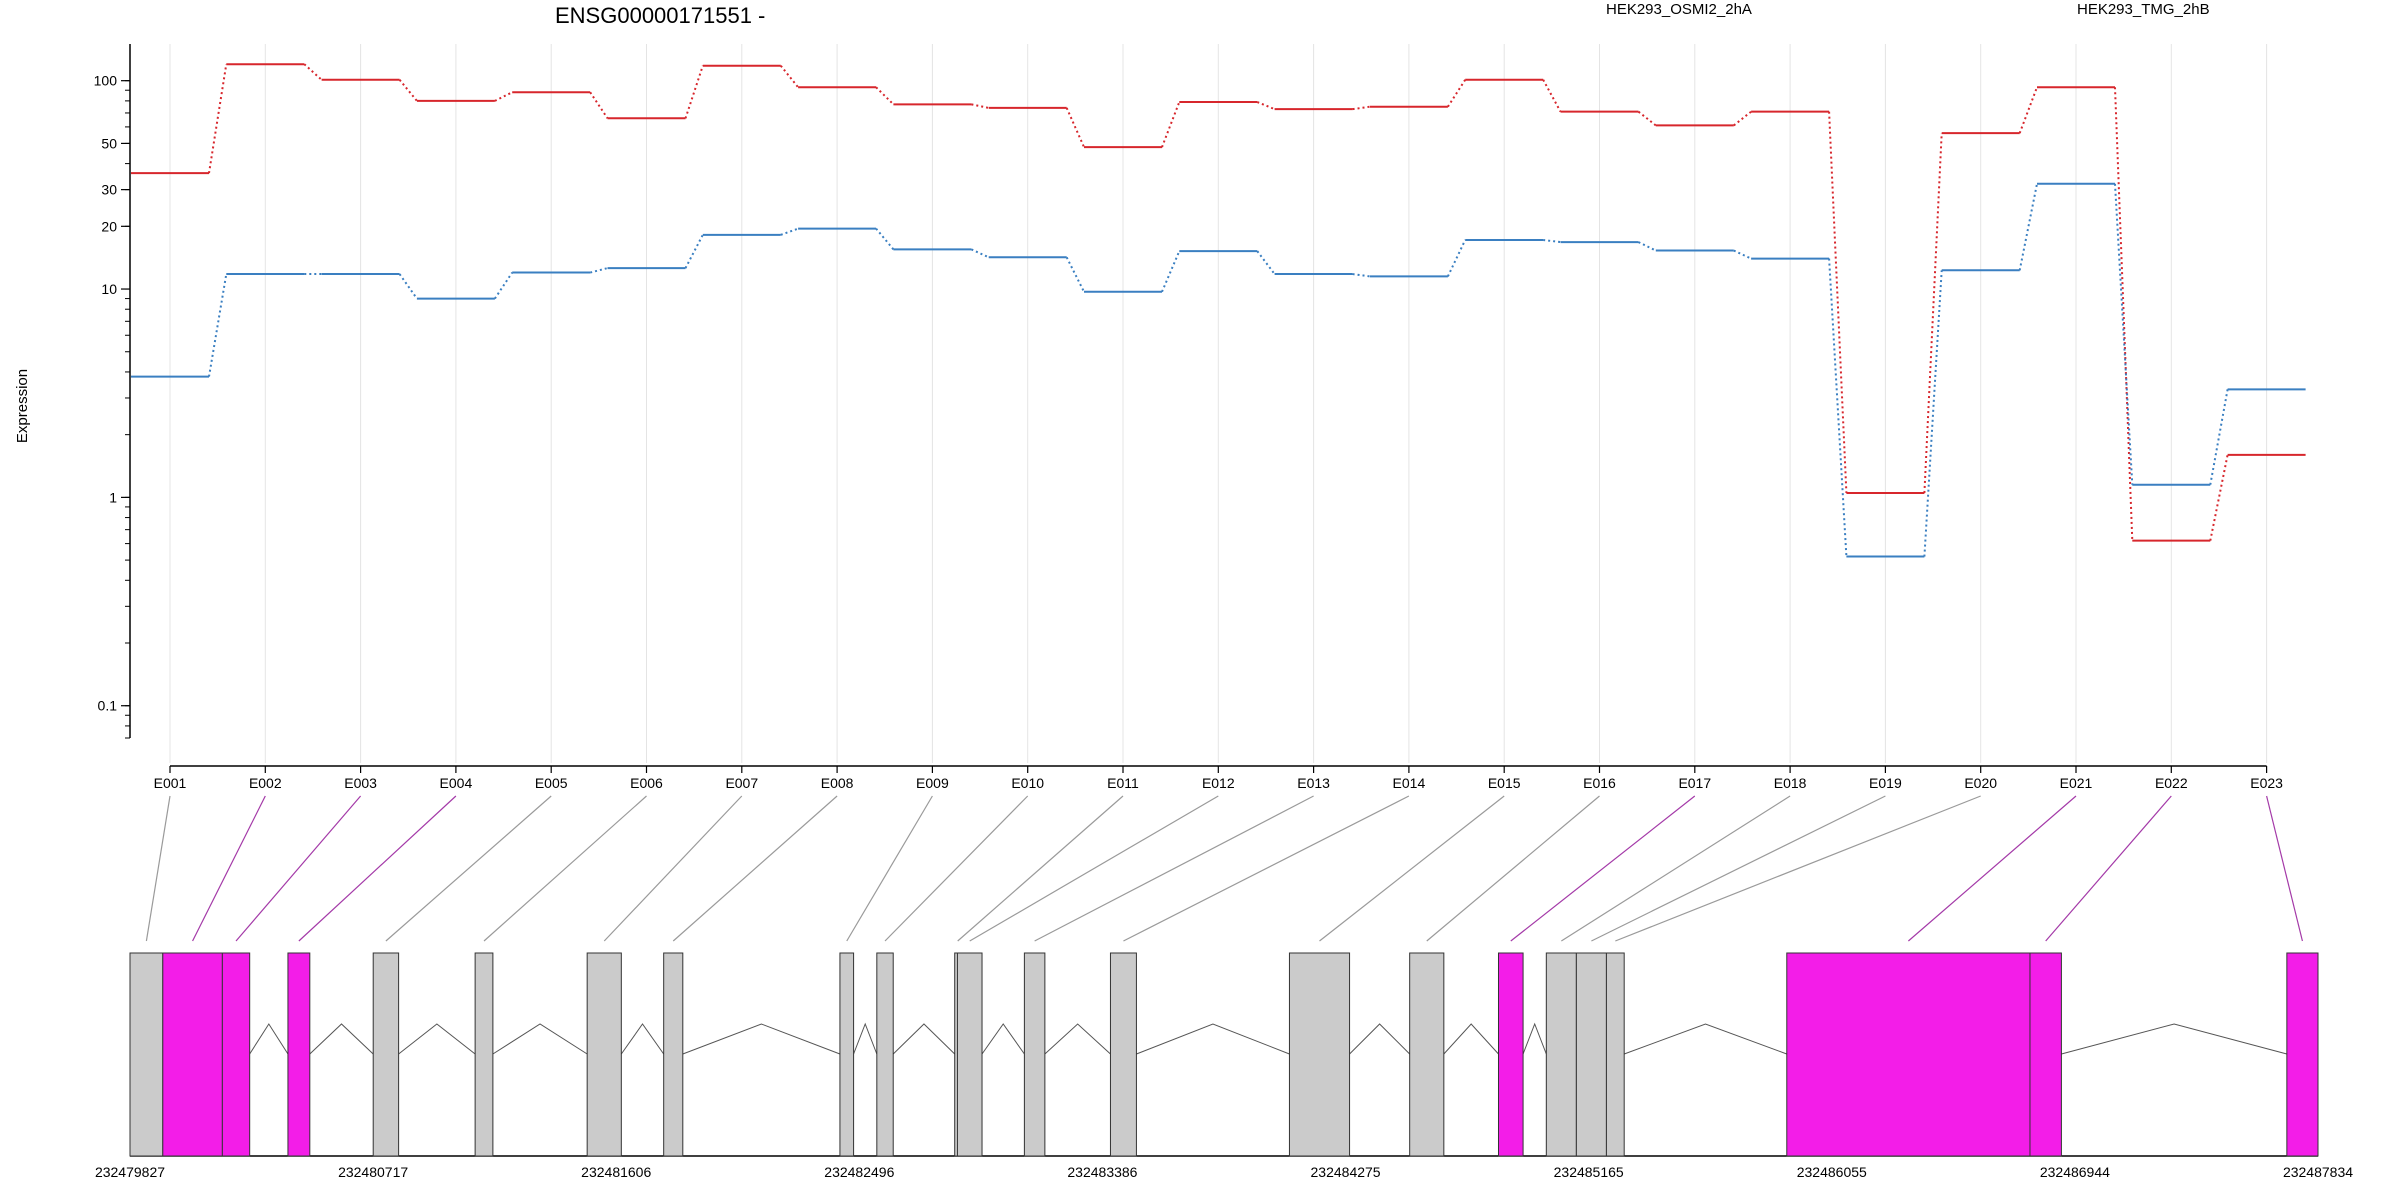 The height and width of the screenshot is (1200, 2400). Describe the element at coordinates (1992, 868) in the screenshot. I see `exon-connector-E021` at that location.